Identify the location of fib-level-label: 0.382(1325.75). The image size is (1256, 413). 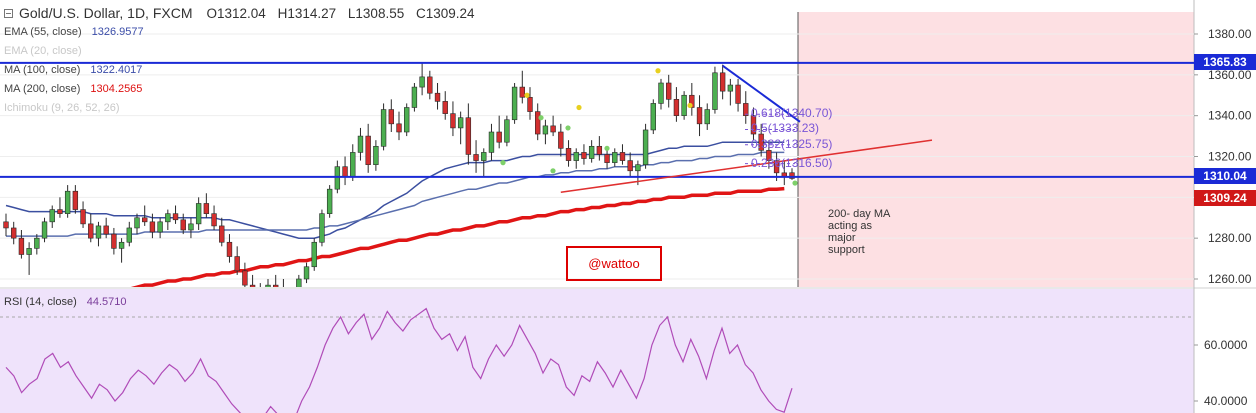
(792, 143).